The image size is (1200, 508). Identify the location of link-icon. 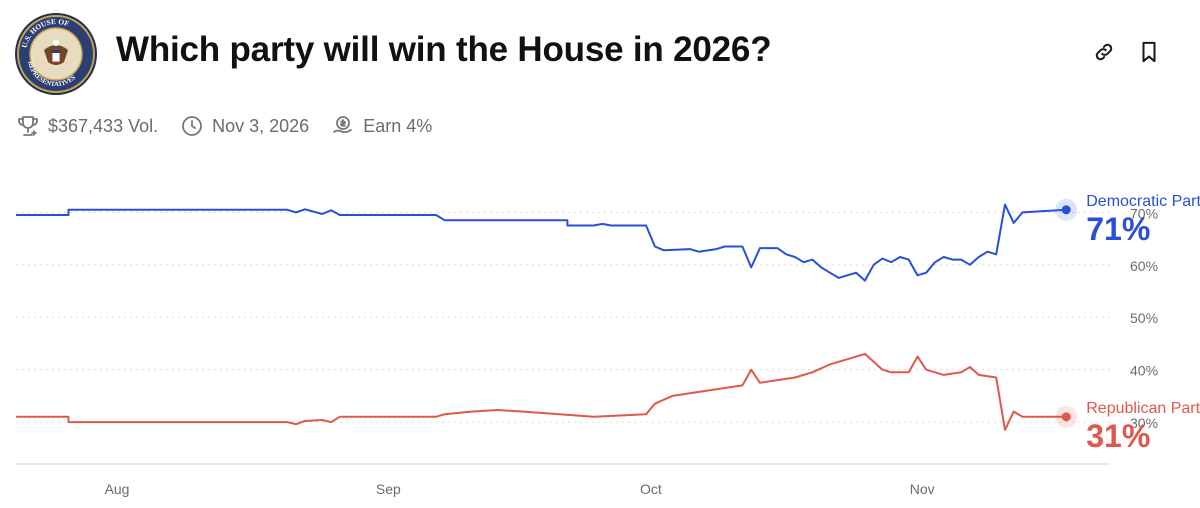
(1104, 52).